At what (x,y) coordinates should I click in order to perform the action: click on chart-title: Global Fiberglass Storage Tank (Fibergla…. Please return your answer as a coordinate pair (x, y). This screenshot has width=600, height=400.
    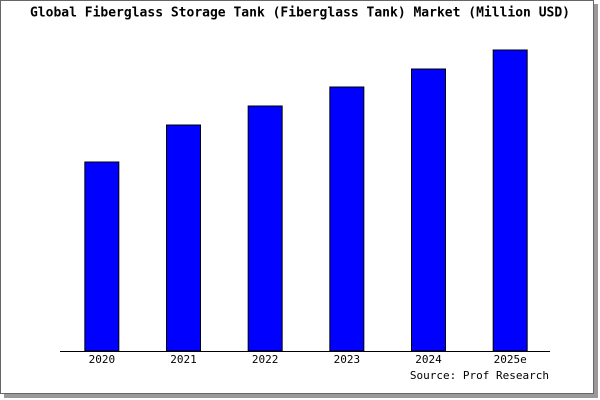
    Looking at the image, I should click on (300, 13).